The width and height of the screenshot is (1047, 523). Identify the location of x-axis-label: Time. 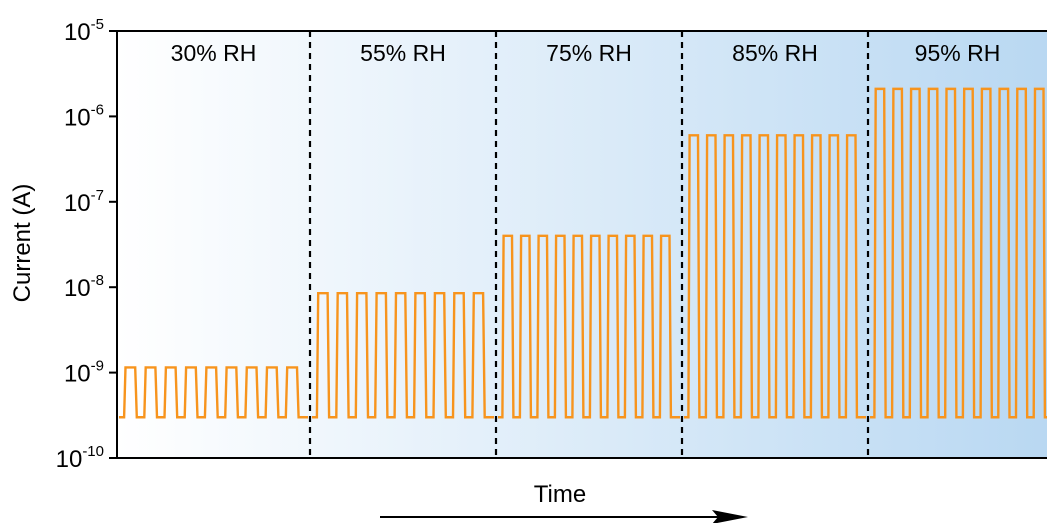
(560, 494).